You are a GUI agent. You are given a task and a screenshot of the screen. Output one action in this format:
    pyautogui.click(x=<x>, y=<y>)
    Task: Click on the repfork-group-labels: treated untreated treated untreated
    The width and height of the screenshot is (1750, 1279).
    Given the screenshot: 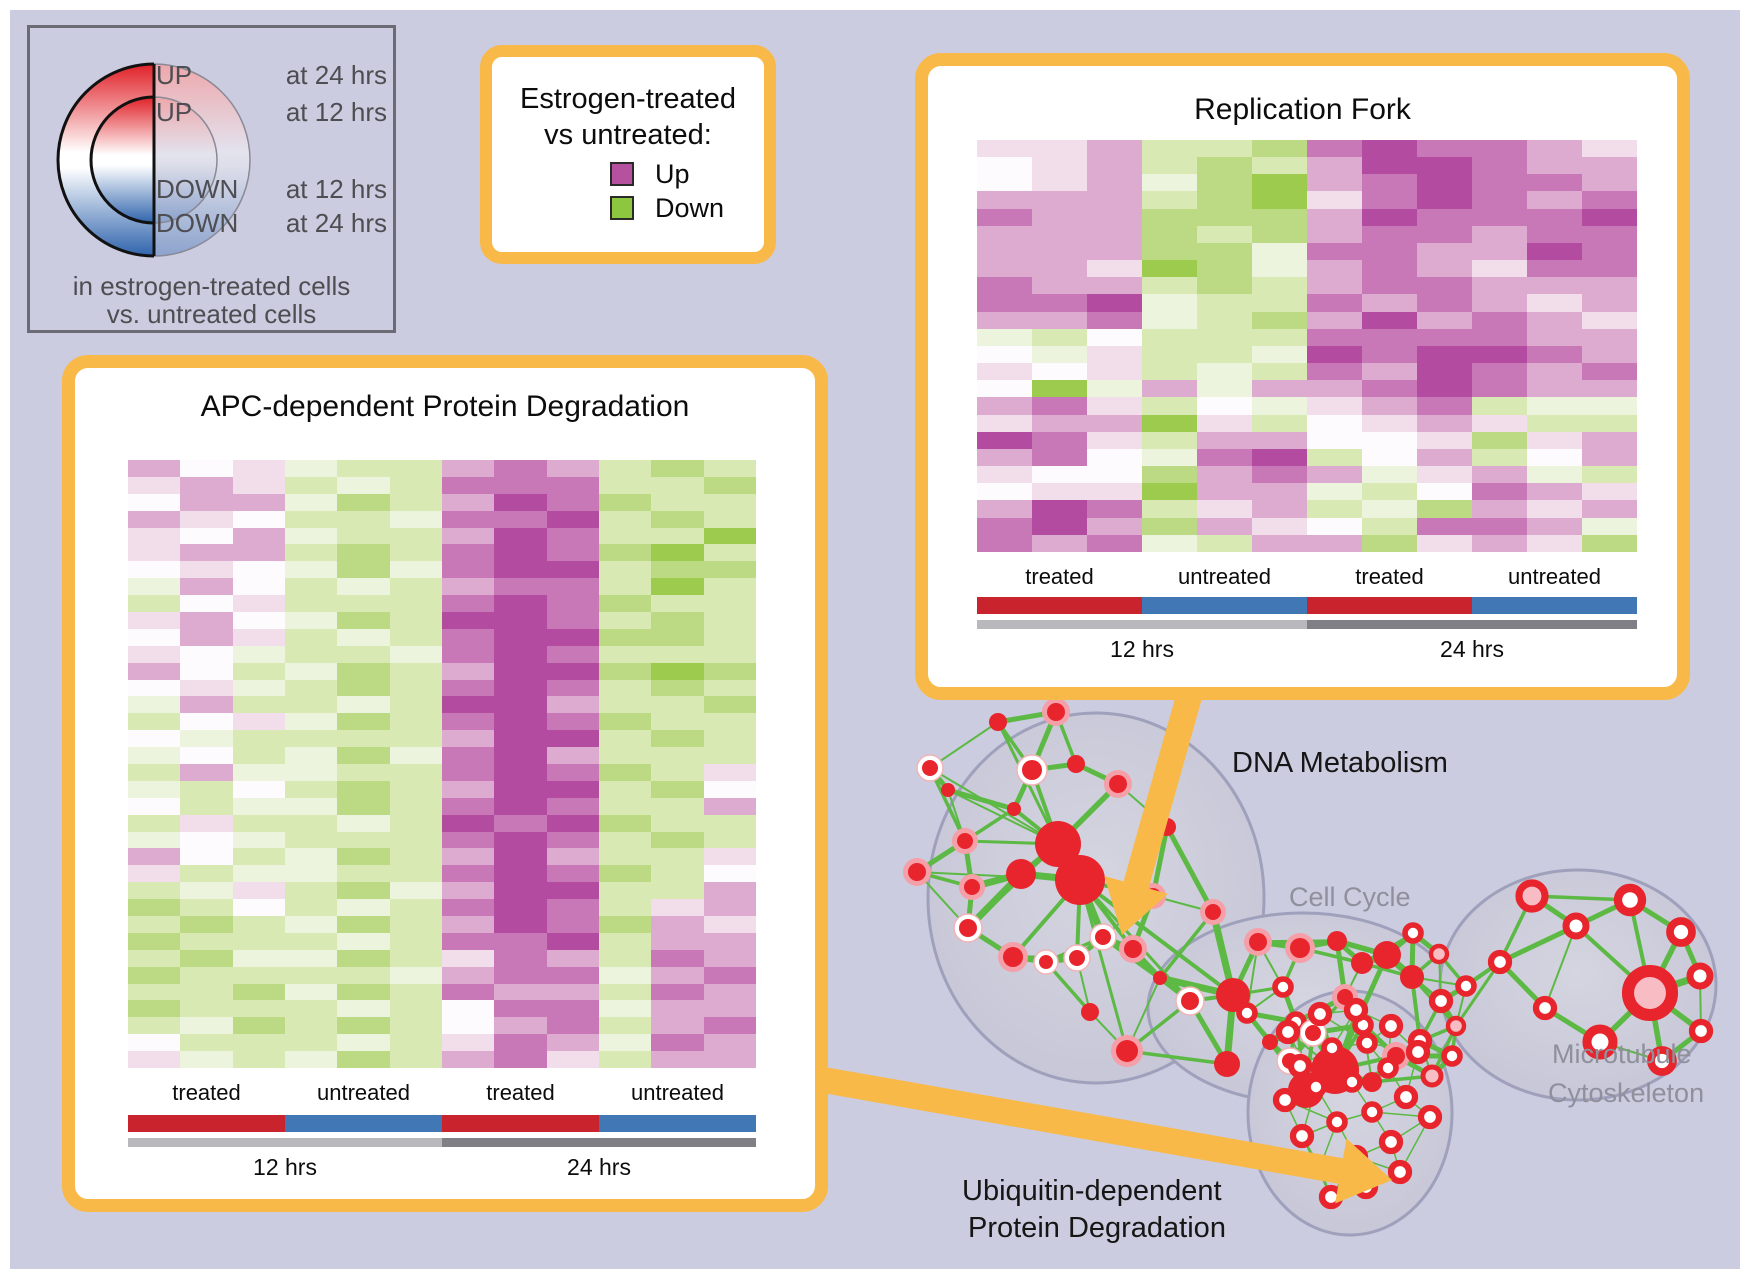 What is the action you would take?
    pyautogui.click(x=1307, y=577)
    